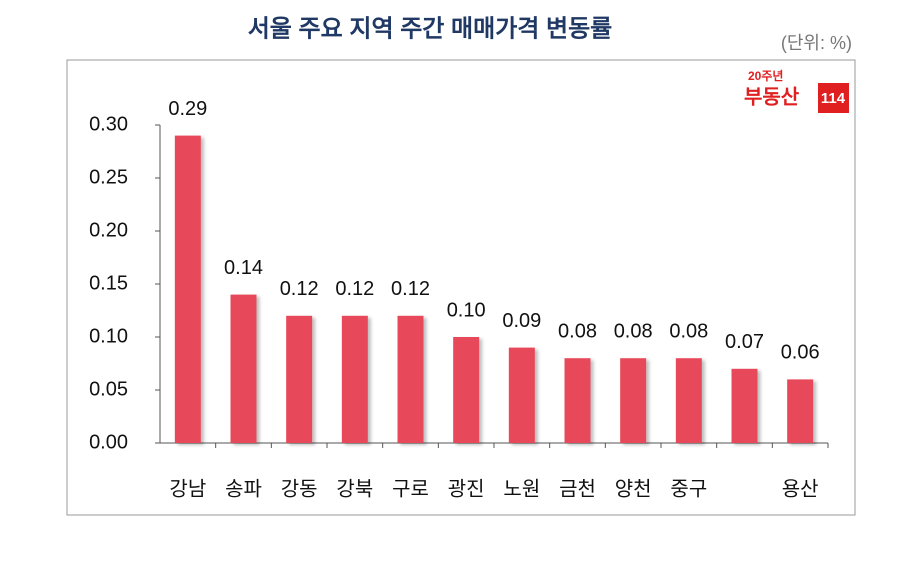 The height and width of the screenshot is (571, 919). What do you see at coordinates (577, 488) in the screenshot?
I see `x-tick-label: 금천` at bounding box center [577, 488].